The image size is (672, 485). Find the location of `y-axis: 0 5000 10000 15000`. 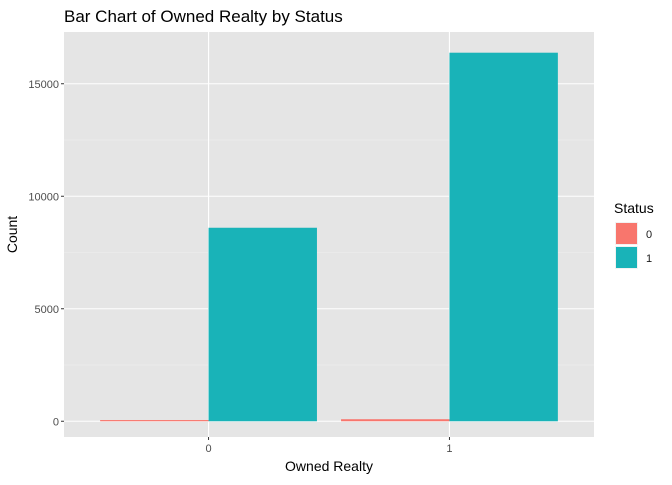

y-axis: 0 5000 10000 15000 is located at coordinates (46, 253).